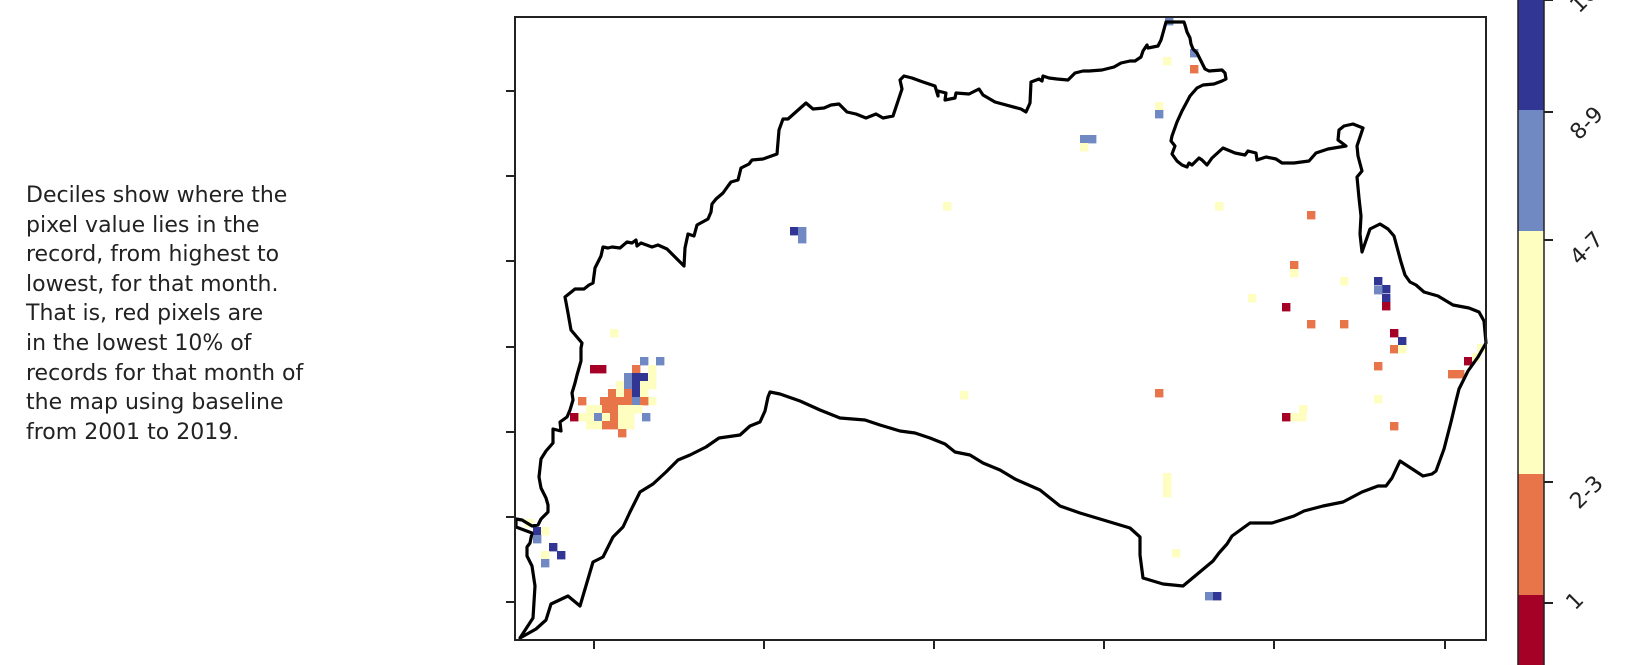 The width and height of the screenshot is (1644, 665). I want to click on colorbar-label-4-7: 4-7, so click(1587, 248).